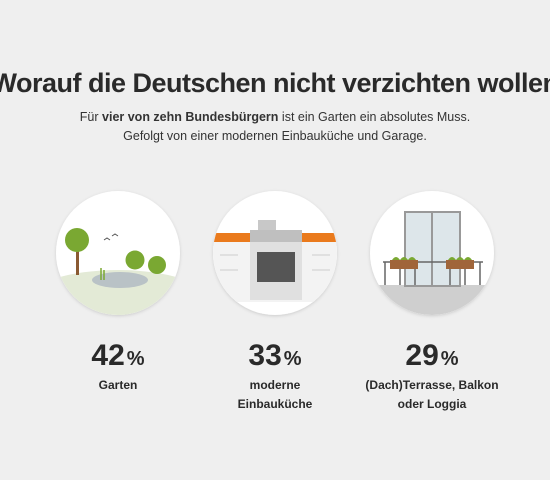 This screenshot has height=480, width=550. What do you see at coordinates (264, 355) in the screenshot?
I see `percentage-value: 33` at bounding box center [264, 355].